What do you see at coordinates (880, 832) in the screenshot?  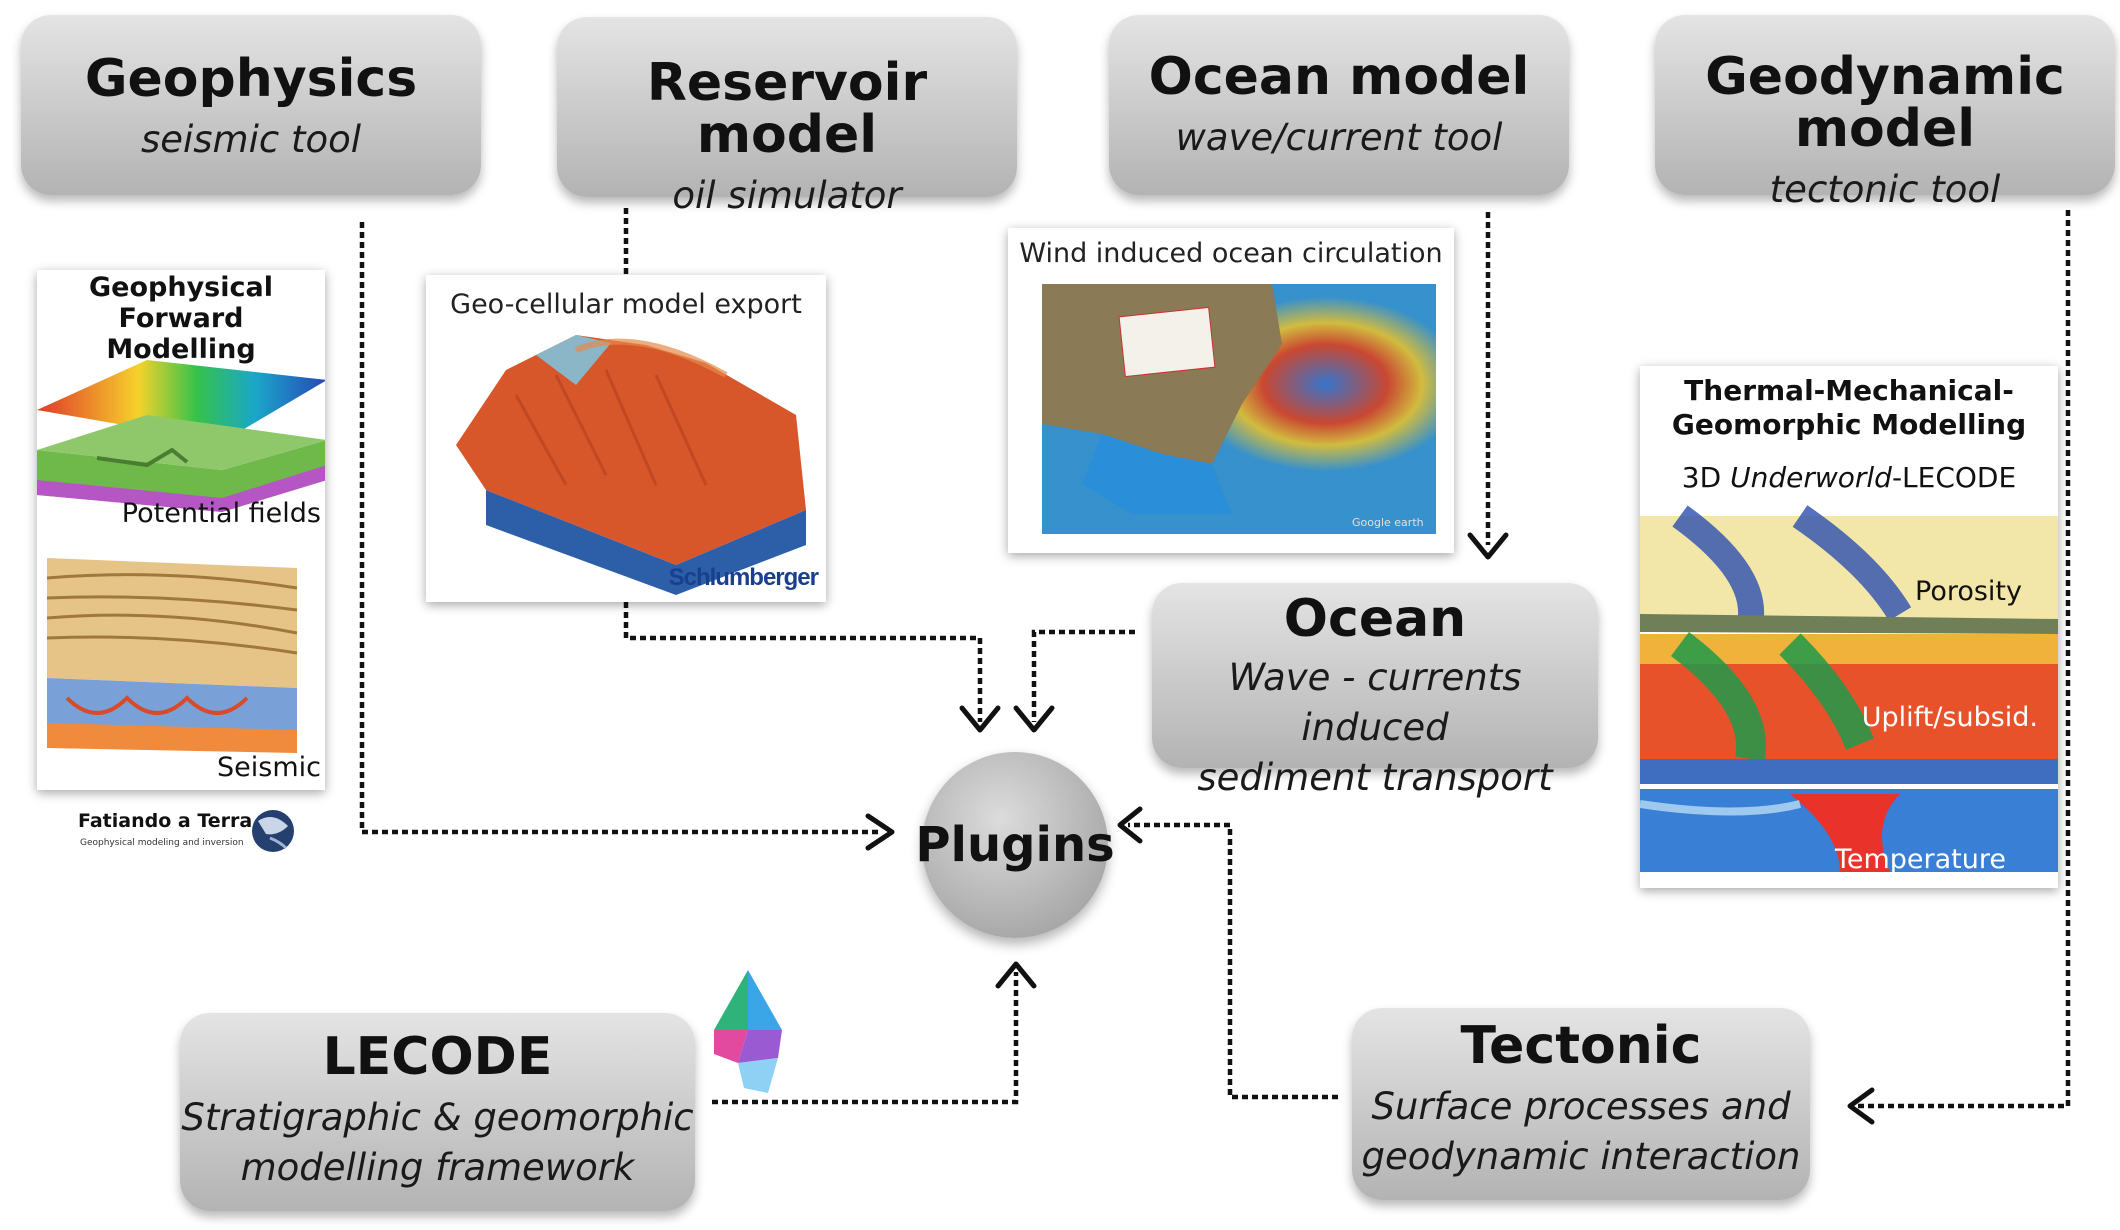 I see `arrowhead-geophysics` at bounding box center [880, 832].